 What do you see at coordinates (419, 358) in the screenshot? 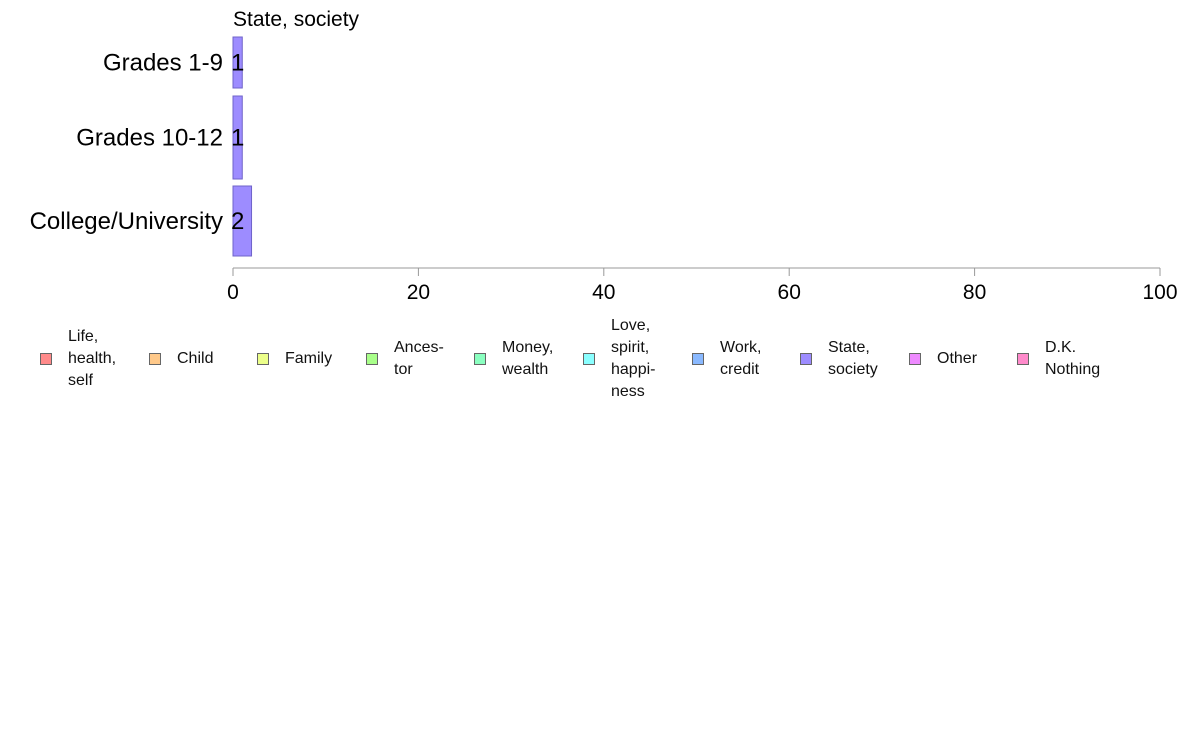
I see `legend-label: Ances- tor` at bounding box center [419, 358].